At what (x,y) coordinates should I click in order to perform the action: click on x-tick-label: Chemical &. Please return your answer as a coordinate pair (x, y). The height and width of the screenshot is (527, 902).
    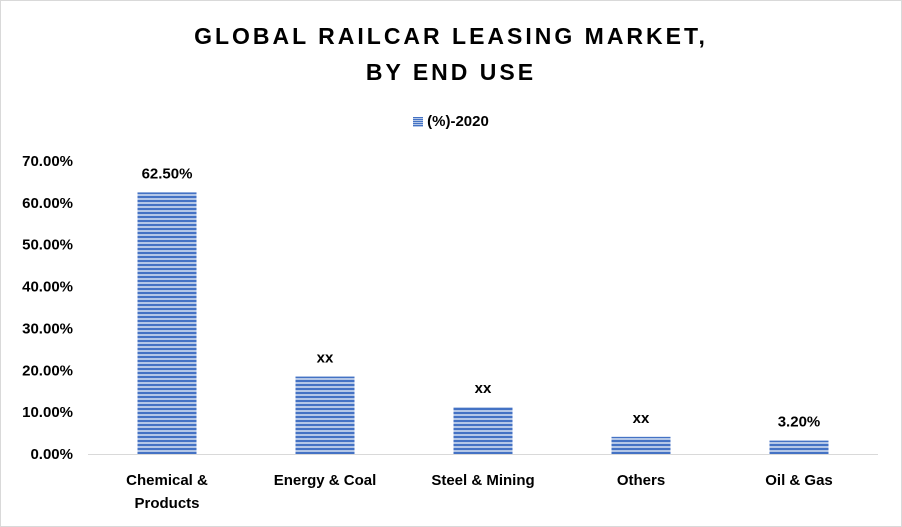
    Looking at the image, I should click on (167, 480).